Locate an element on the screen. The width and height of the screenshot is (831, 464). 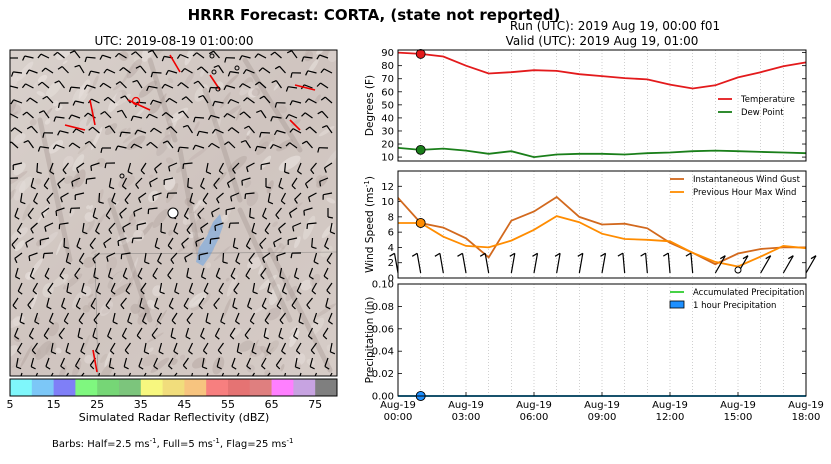
y-tick-label: 6 is located at coordinates (391, 233).